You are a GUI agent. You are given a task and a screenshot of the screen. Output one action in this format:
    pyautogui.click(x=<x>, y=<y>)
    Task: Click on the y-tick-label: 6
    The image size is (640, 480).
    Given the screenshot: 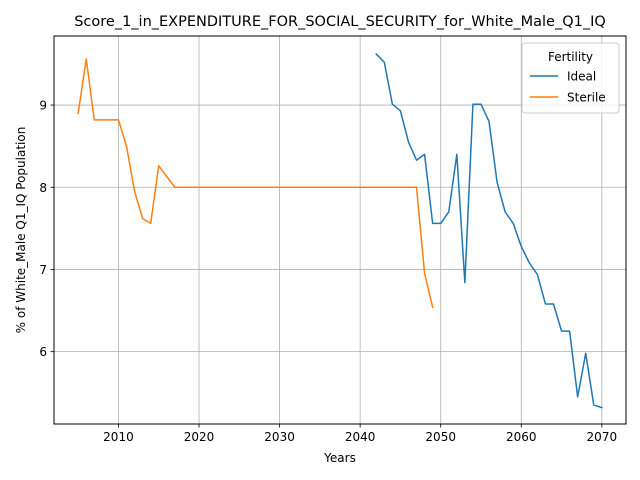 What is the action you would take?
    pyautogui.click(x=43, y=352)
    